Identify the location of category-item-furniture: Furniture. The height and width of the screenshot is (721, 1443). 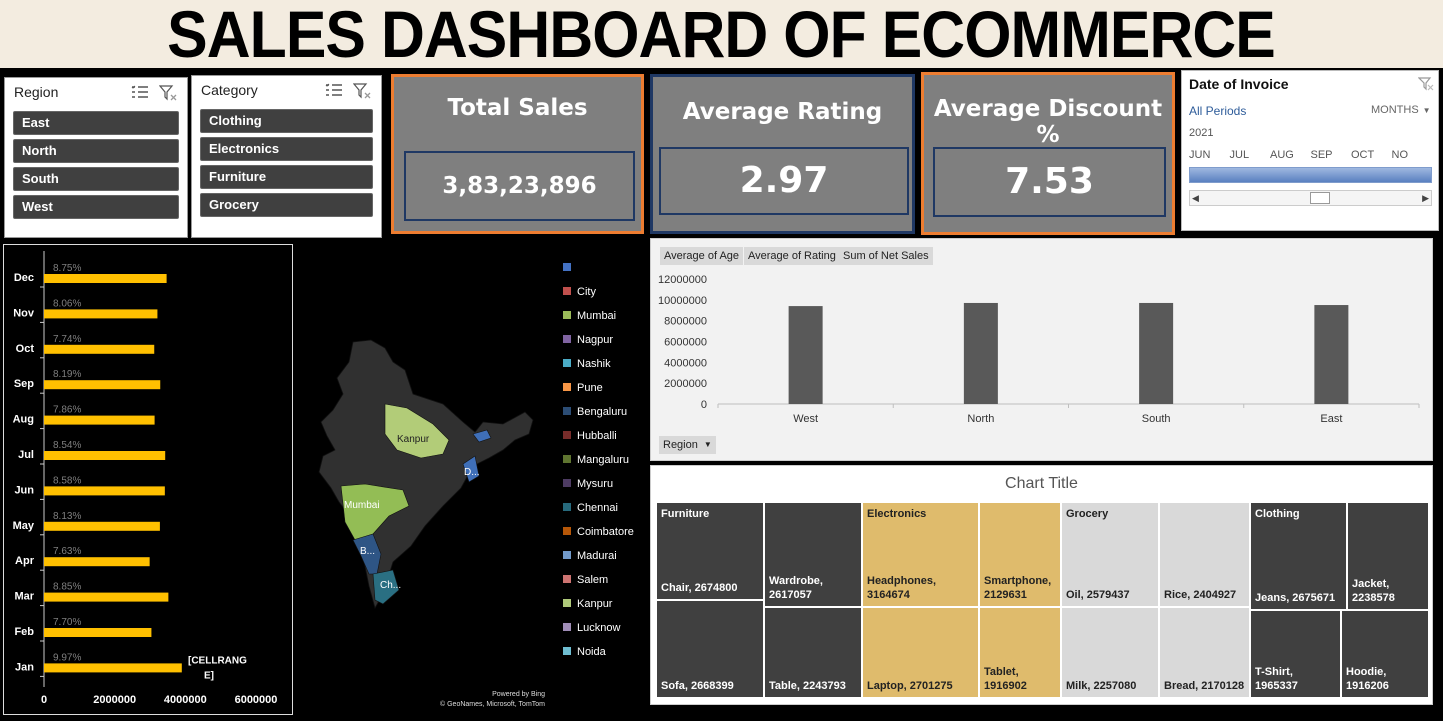
(286, 177).